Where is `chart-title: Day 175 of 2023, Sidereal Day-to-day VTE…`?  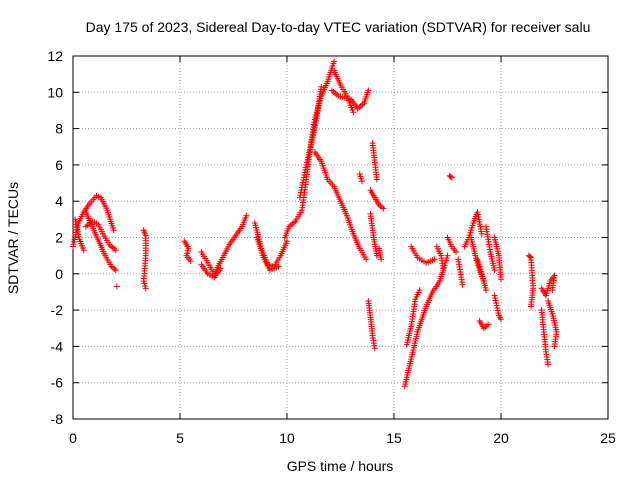
chart-title: Day 175 of 2023, Sidereal Day-to-day VTE… is located at coordinates (338, 27).